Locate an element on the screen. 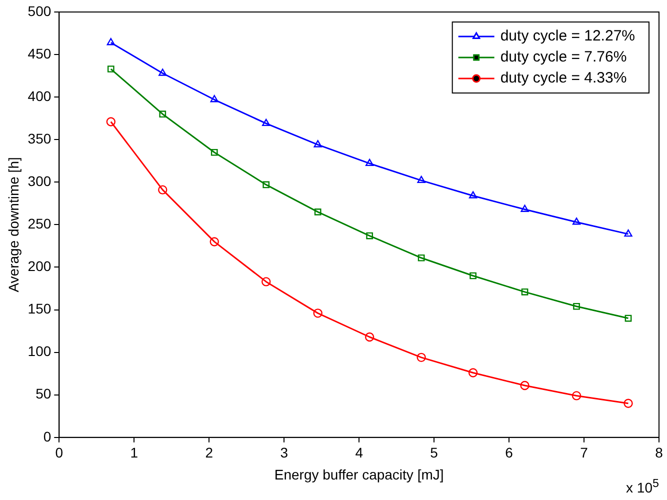  y-tick-label: 300 is located at coordinates (40, 181).